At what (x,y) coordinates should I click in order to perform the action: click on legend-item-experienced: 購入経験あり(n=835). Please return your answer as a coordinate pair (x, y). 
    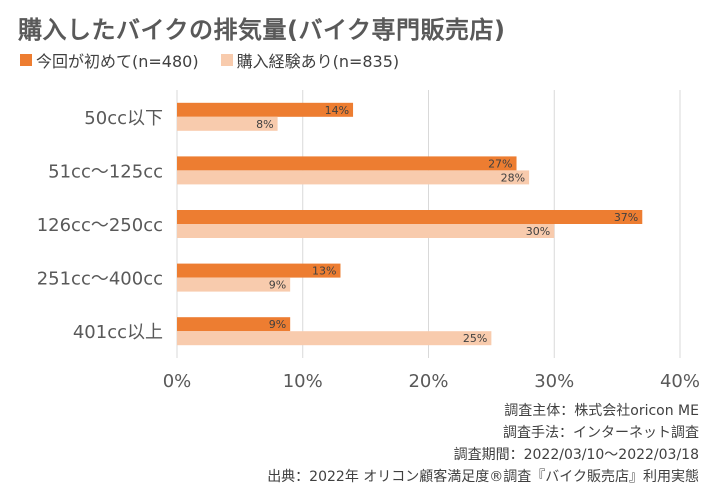
    Looking at the image, I should click on (310, 60).